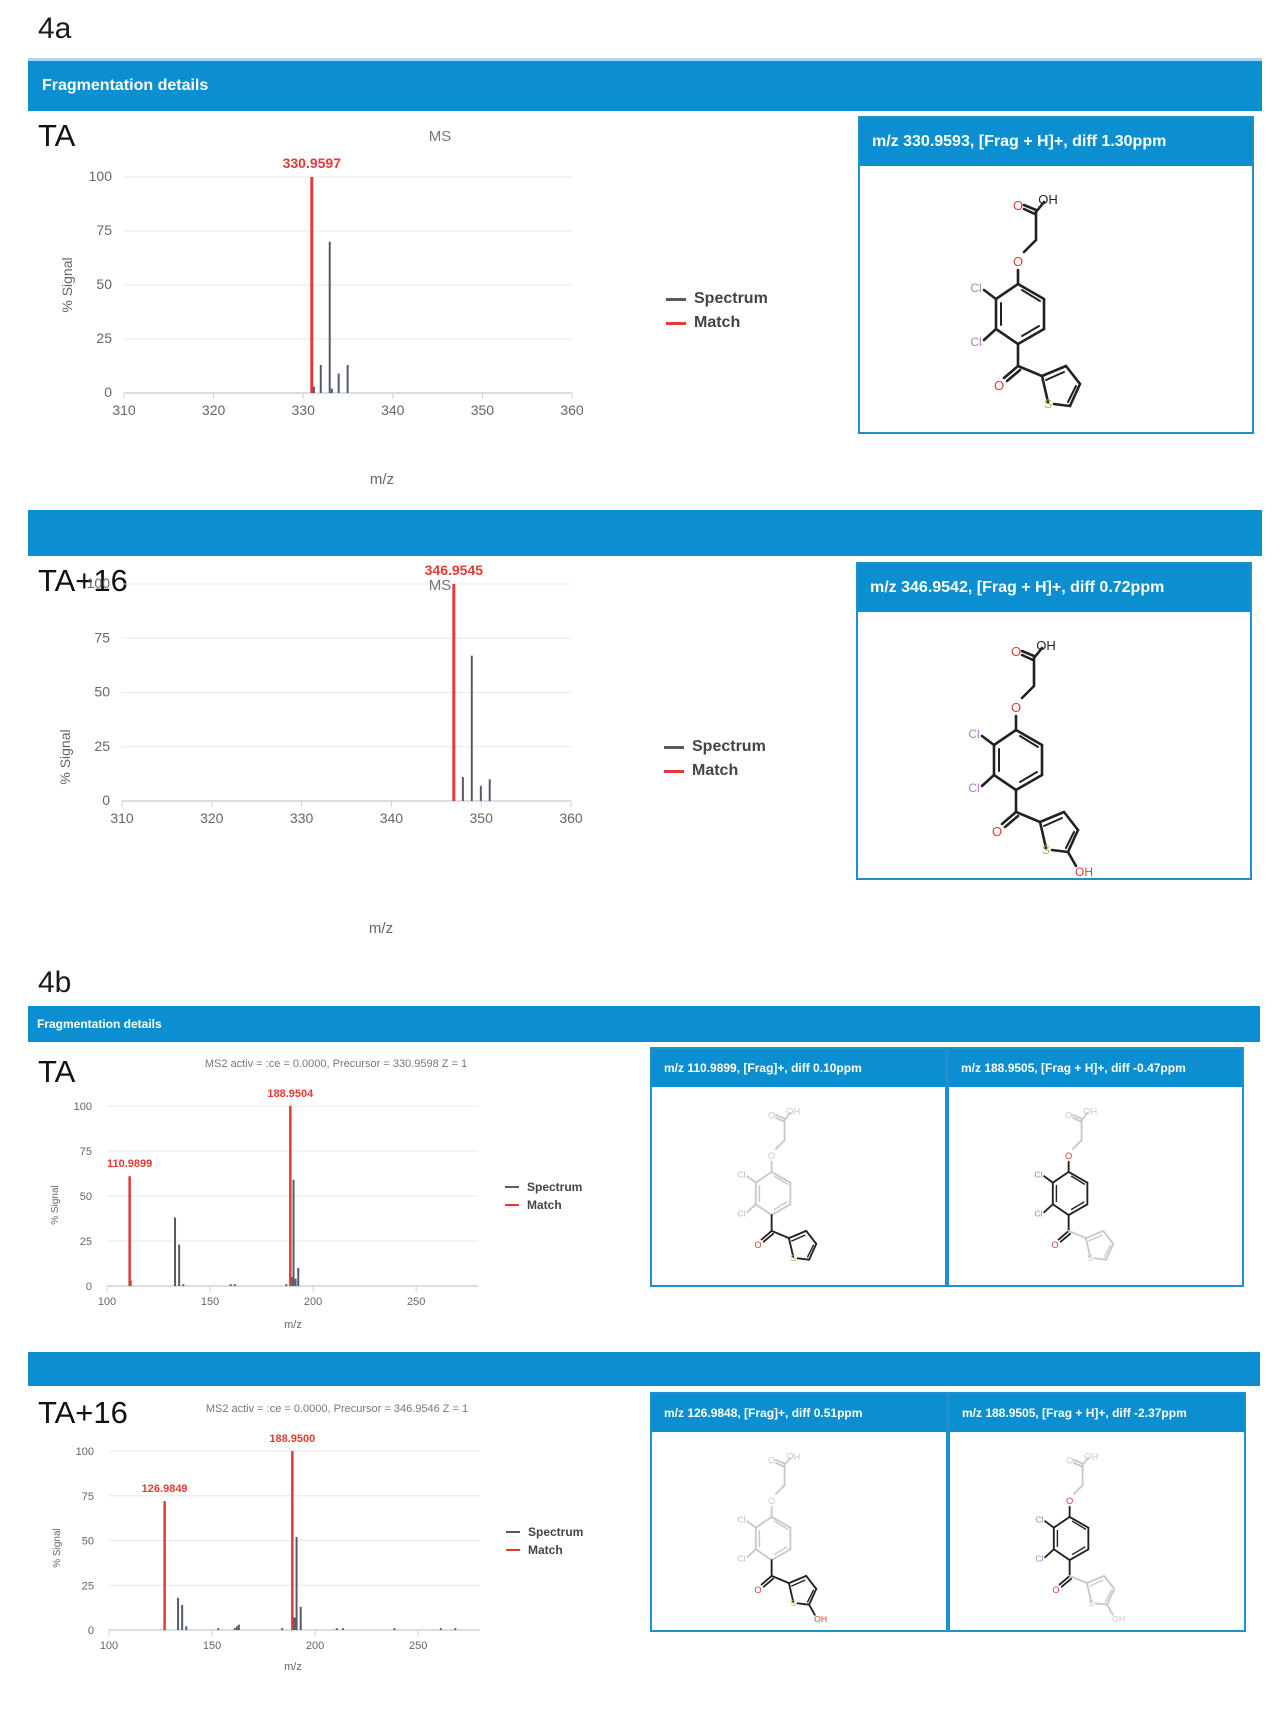  I want to click on card-title: m/z 188.9505, [Frag + H]+, diff -0.47ppm, so click(1095, 1068).